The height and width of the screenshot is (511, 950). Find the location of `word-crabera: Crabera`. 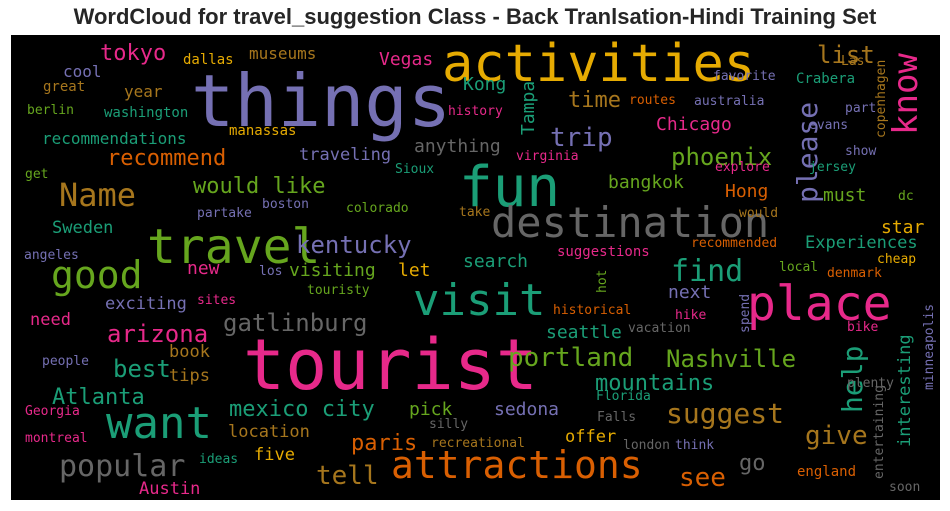

word-crabera: Crabera is located at coordinates (826, 79).